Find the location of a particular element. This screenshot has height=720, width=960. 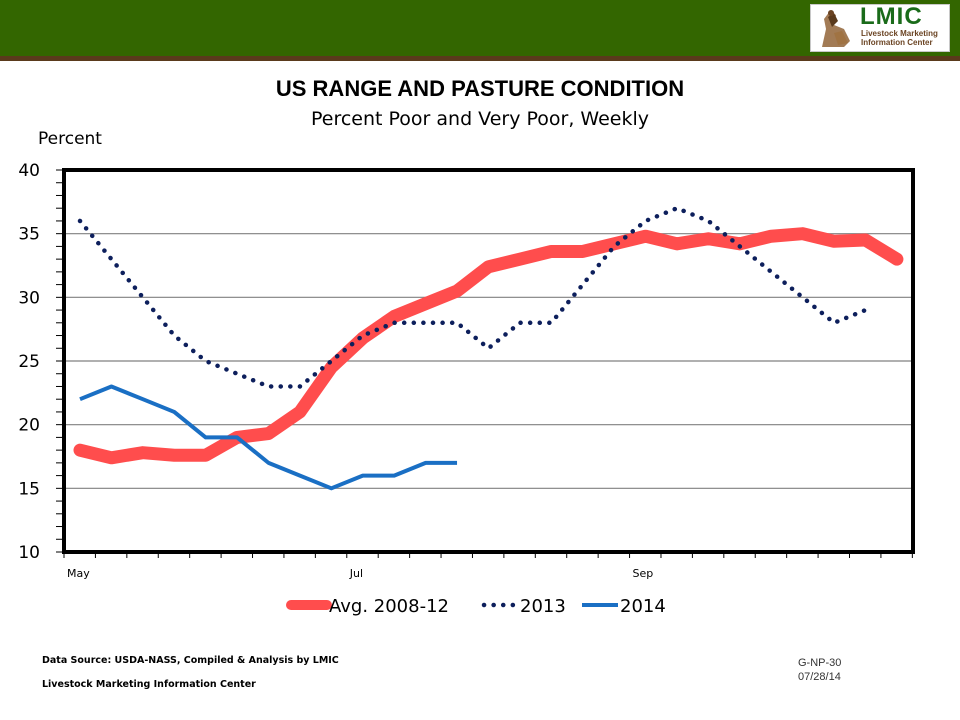

cowboy-horse-icon is located at coordinates (836, 28).